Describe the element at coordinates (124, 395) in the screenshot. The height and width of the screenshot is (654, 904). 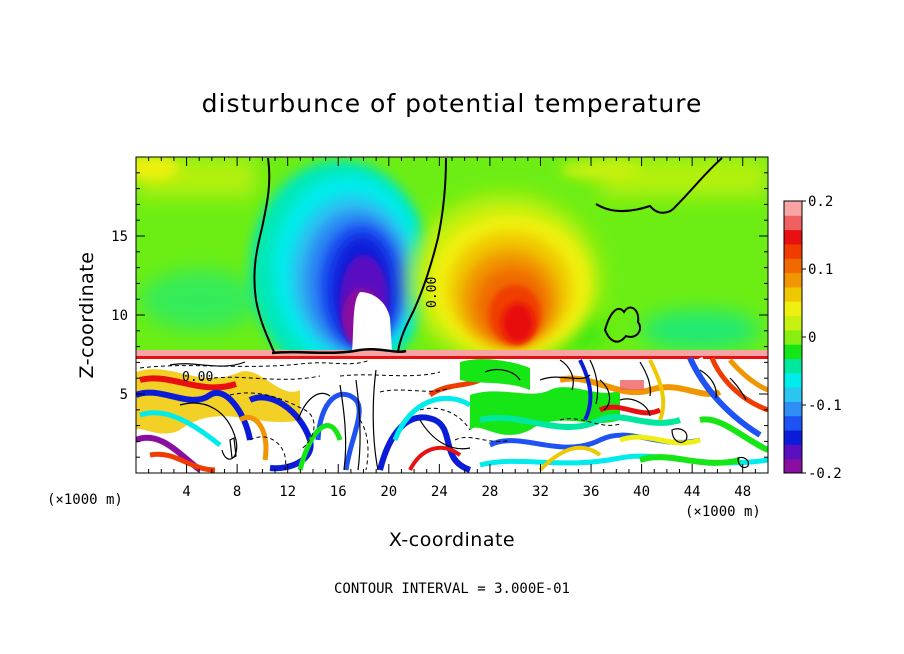
I see `y-tick-label: 5` at that location.